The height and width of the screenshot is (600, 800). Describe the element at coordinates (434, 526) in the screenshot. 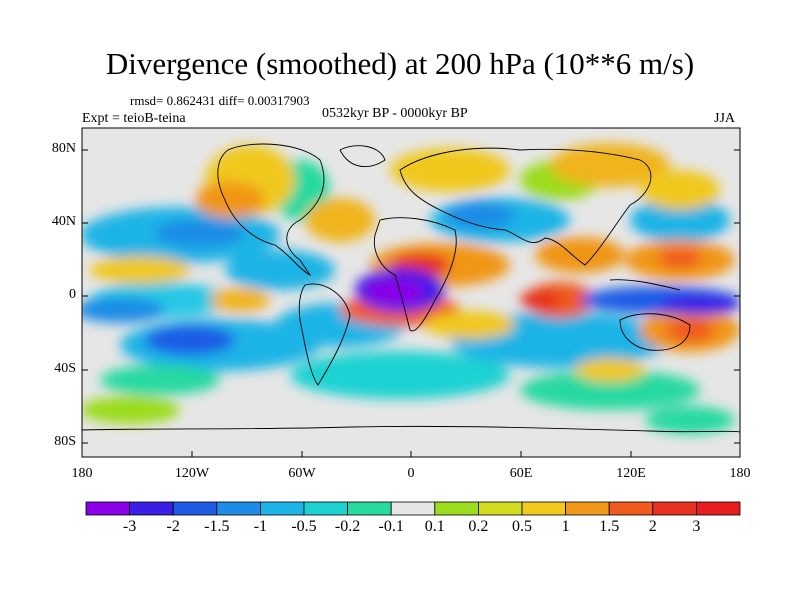

I see `colorbar-label: 0.1` at that location.